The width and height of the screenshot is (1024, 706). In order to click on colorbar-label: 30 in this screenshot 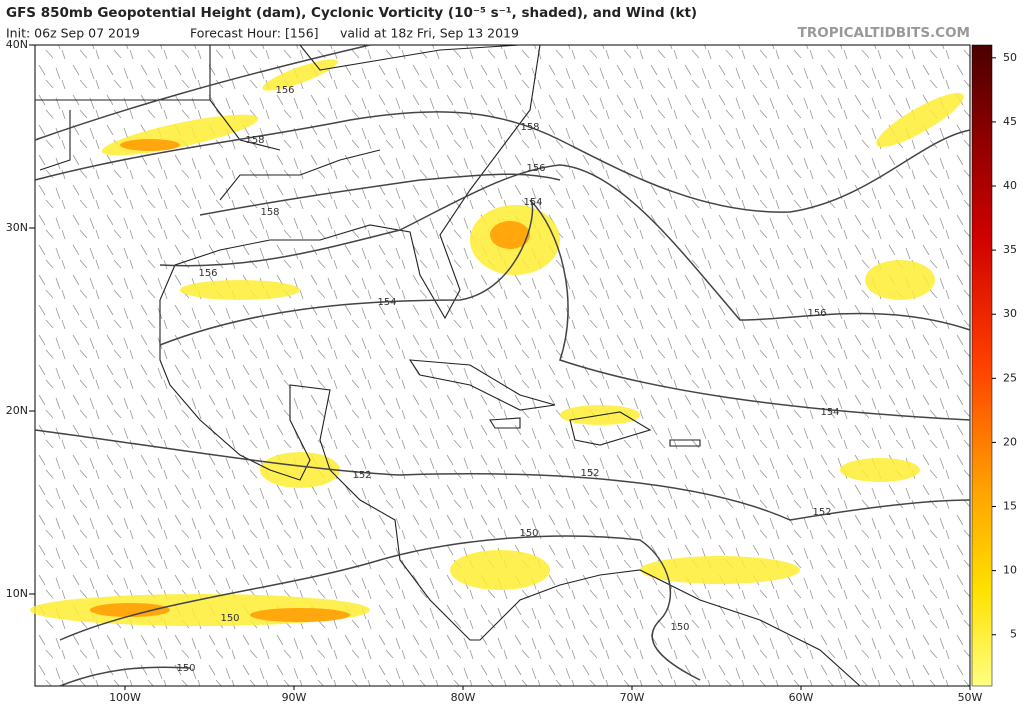, I will do `click(1010, 313)`.